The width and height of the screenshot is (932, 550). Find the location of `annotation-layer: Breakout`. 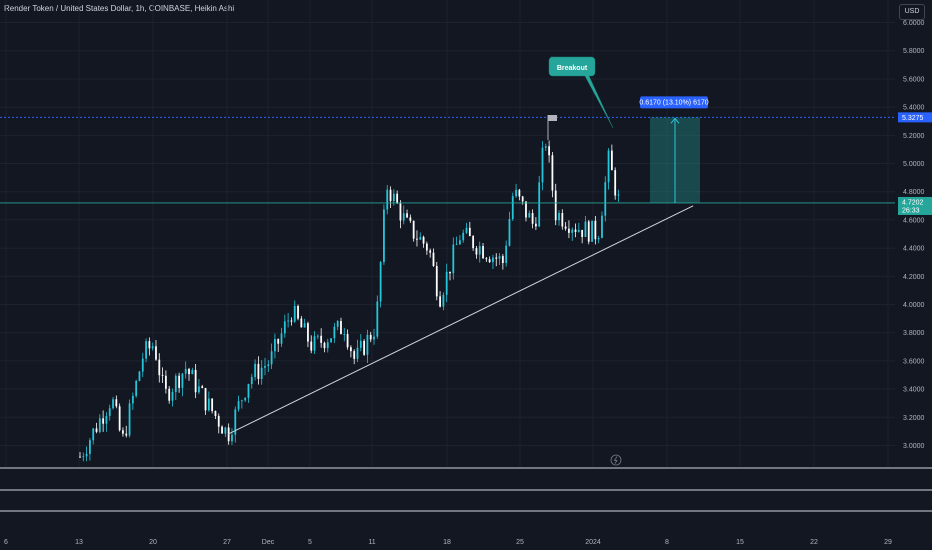

annotation-layer: Breakout is located at coordinates (580, 98).